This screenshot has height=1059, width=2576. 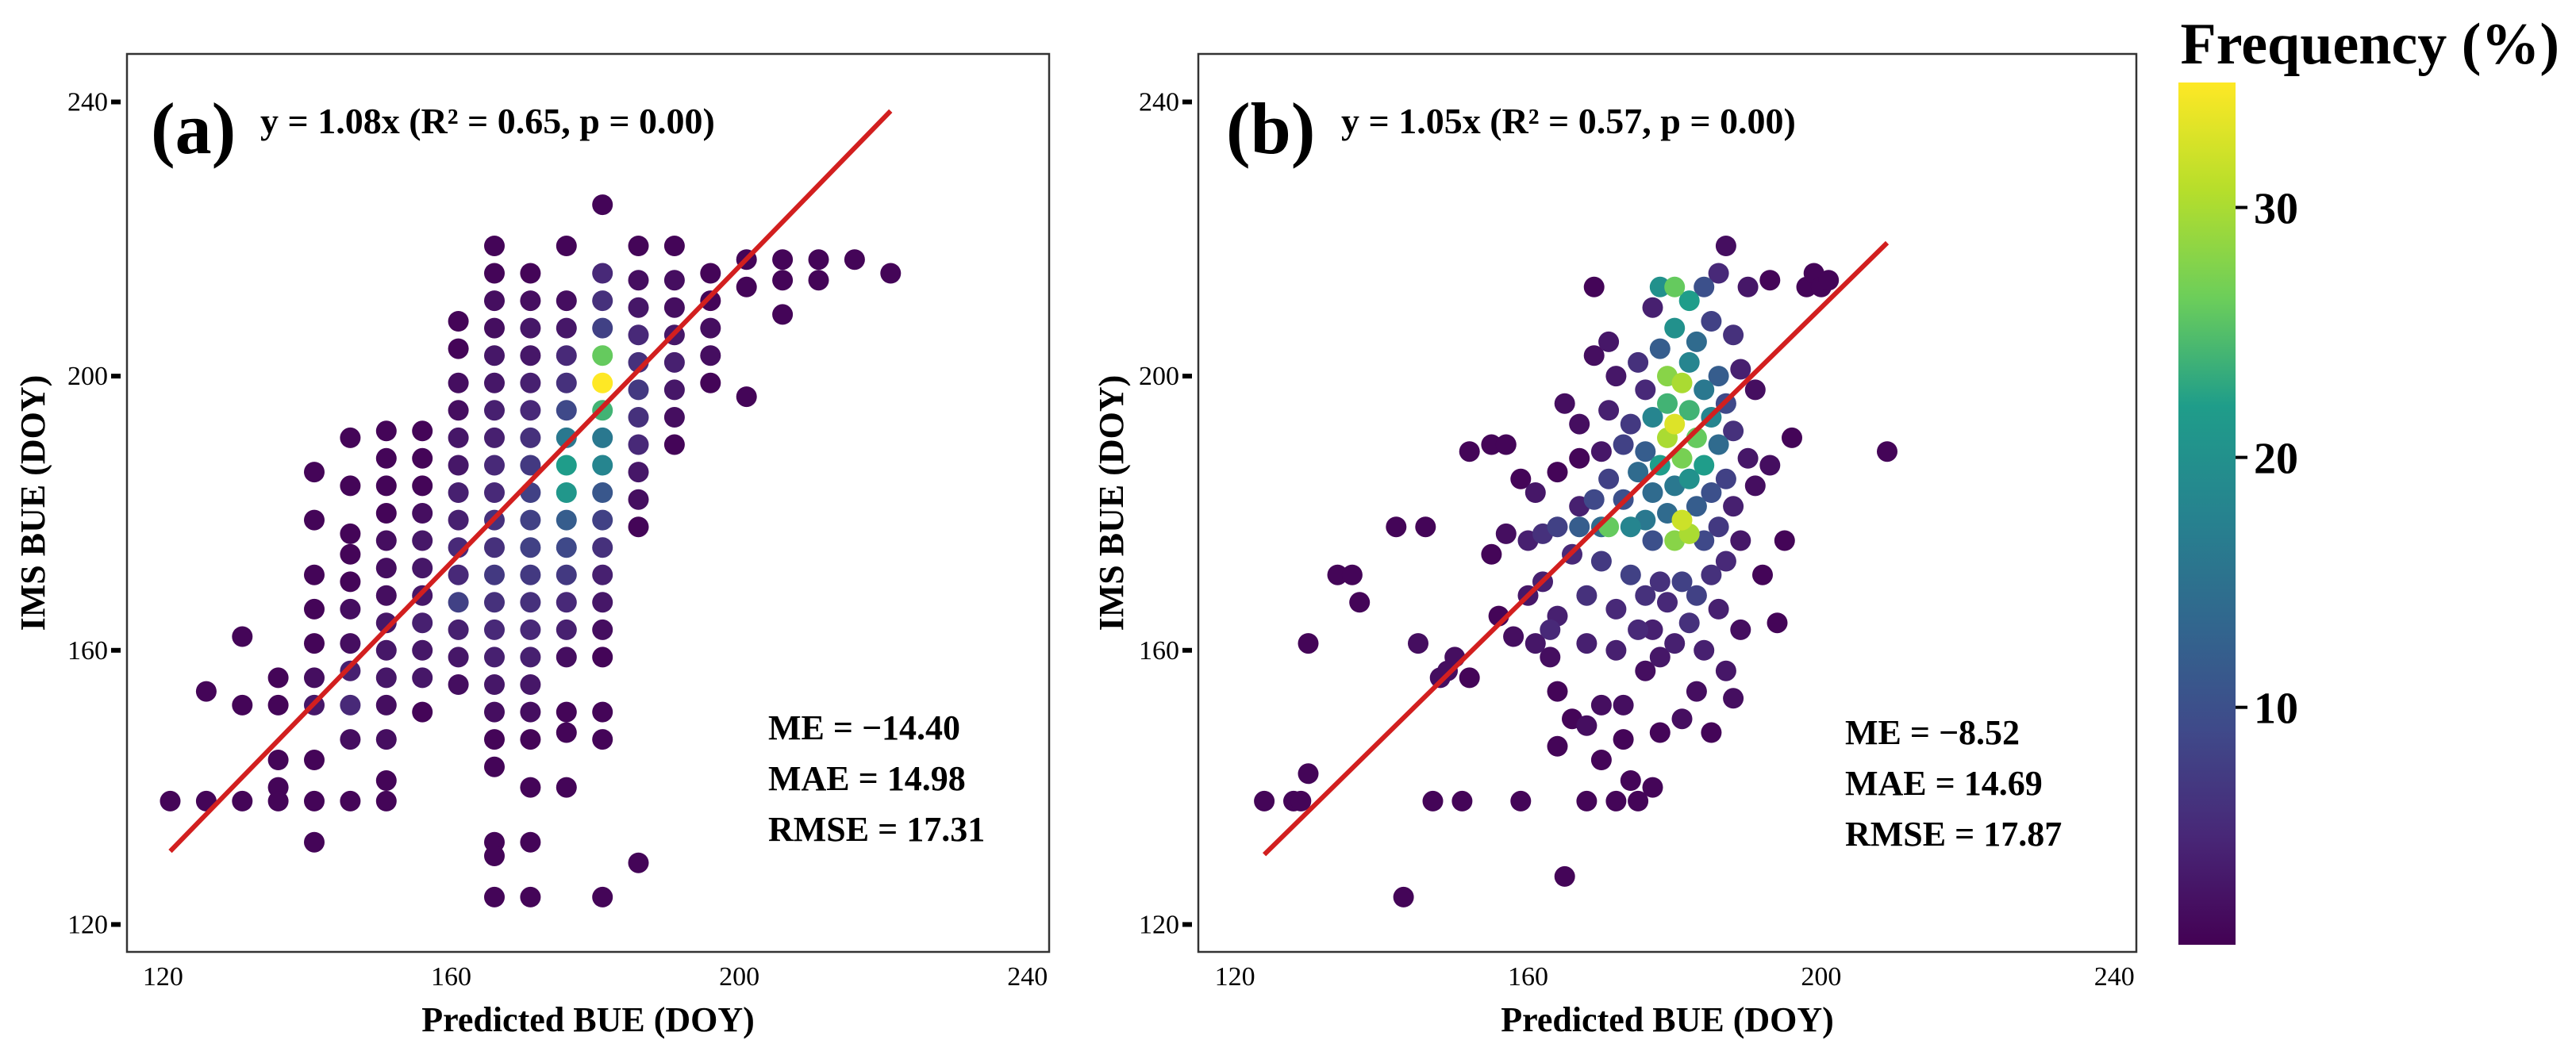 I want to click on colorbar-gradient, so click(x=2207, y=513).